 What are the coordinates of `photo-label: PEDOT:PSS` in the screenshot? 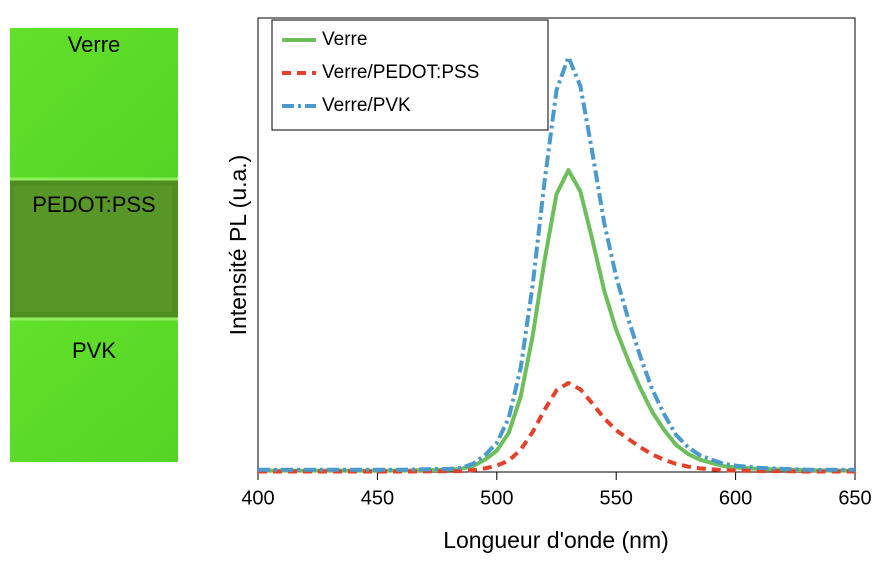 It's located at (93, 204).